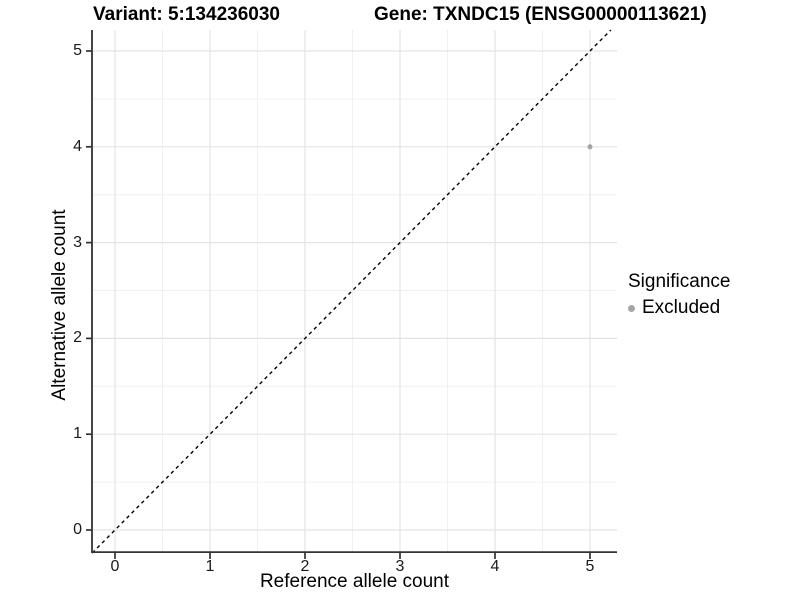 Image resolution: width=800 pixels, height=600 pixels. I want to click on legend-item-label: Excluded, so click(681, 307).